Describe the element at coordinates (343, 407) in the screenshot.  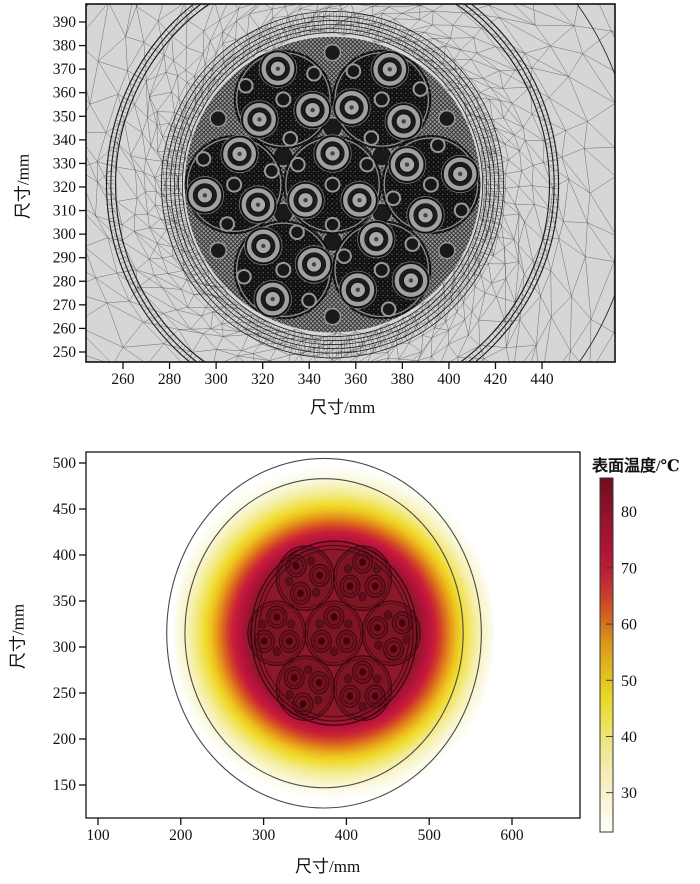
I see `top-x-axis-label: 尺寸/mm` at that location.